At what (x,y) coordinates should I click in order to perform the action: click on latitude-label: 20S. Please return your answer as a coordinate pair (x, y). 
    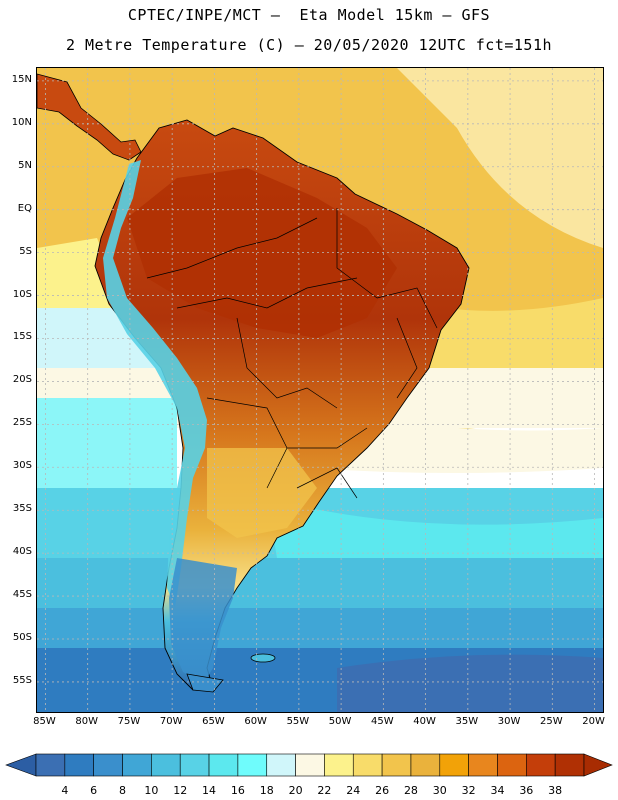
    Looking at the image, I should click on (22, 380).